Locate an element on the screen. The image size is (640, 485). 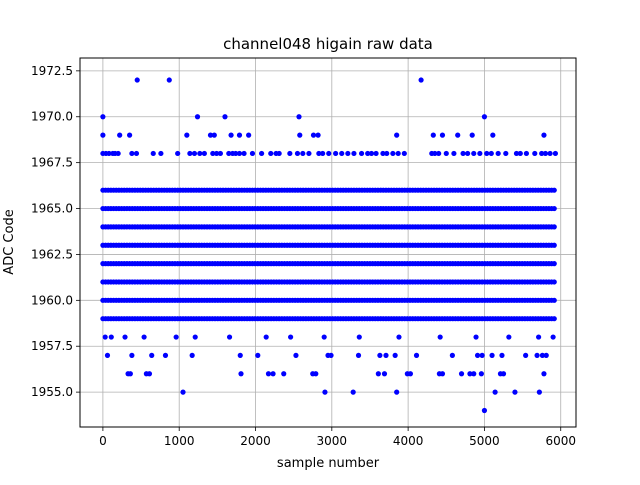
x-tick-label: 6000 is located at coordinates (560, 441).